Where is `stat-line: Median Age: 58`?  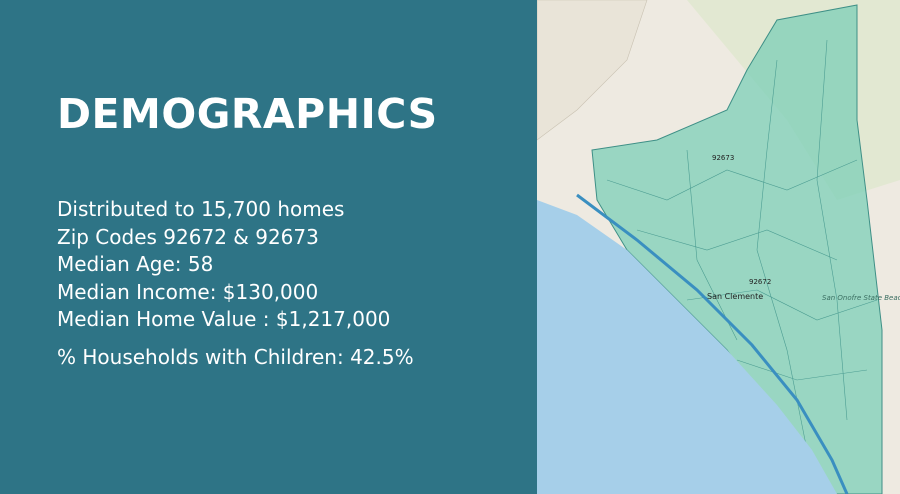 stat-line: Median Age: 58 is located at coordinates (135, 264).